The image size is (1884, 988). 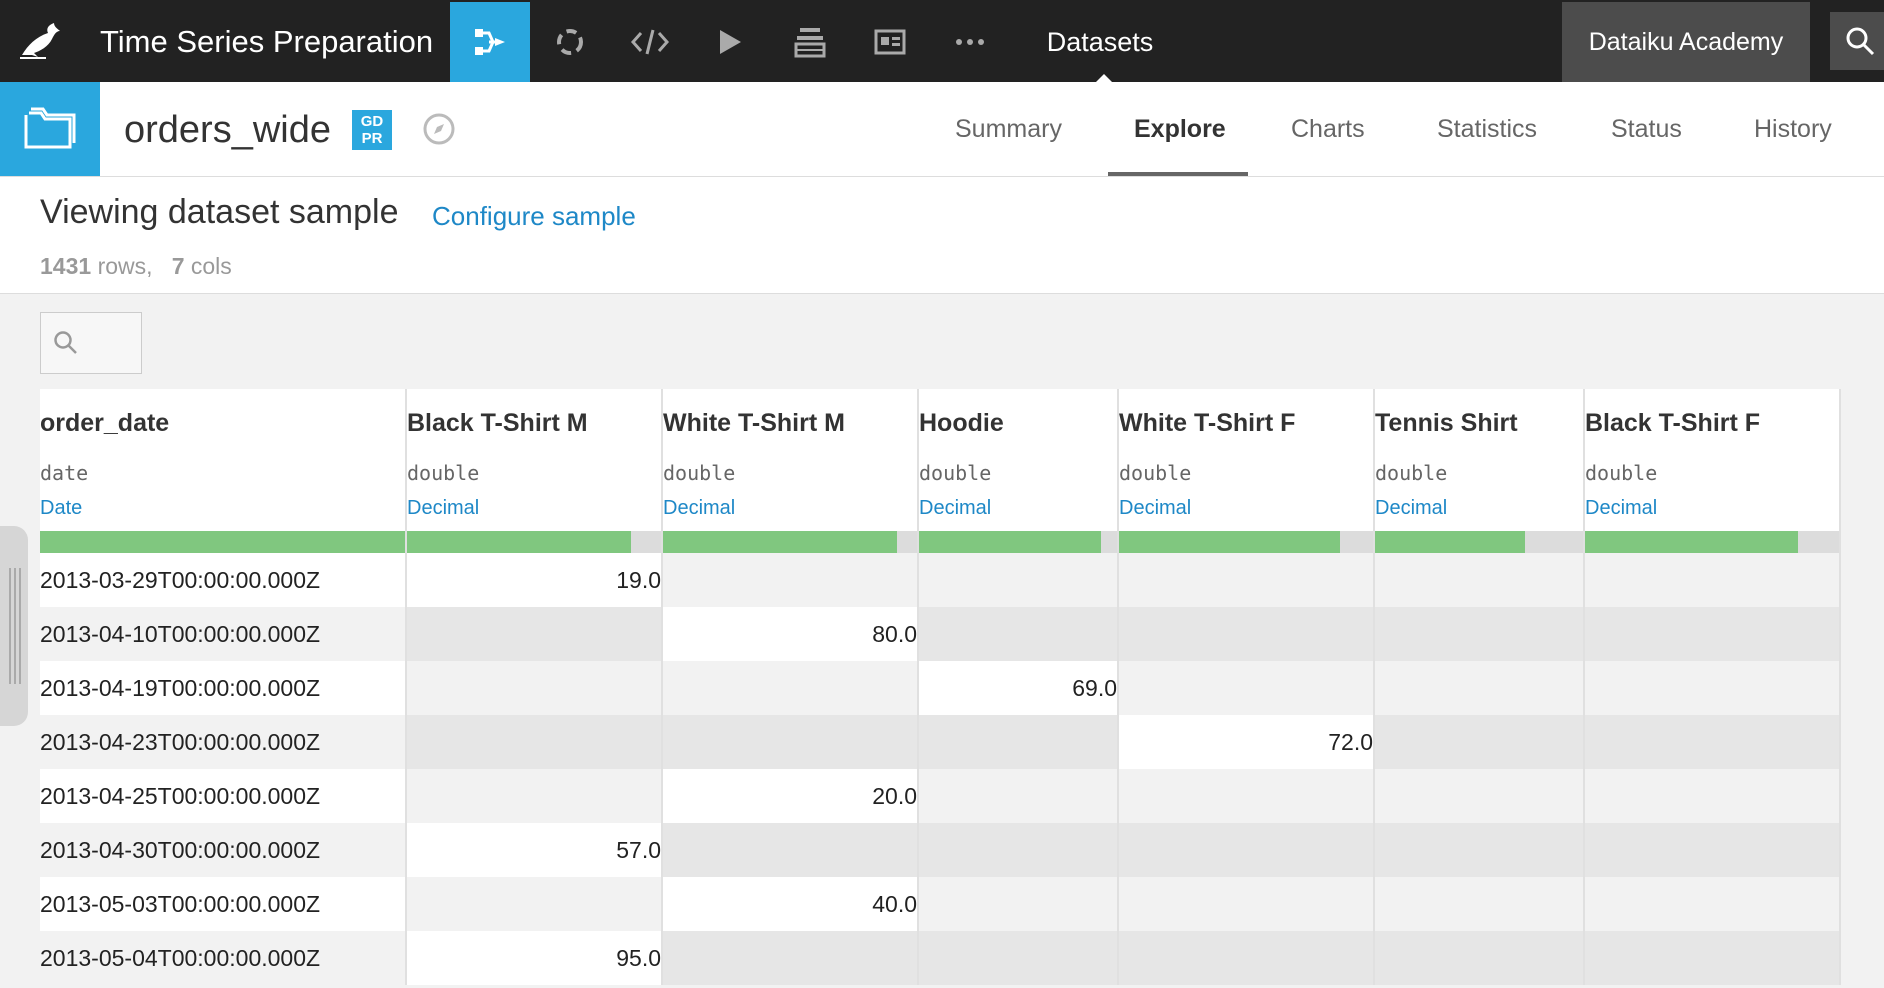 What do you see at coordinates (1100, 42) in the screenshot?
I see `nav-datasets: Datasets` at bounding box center [1100, 42].